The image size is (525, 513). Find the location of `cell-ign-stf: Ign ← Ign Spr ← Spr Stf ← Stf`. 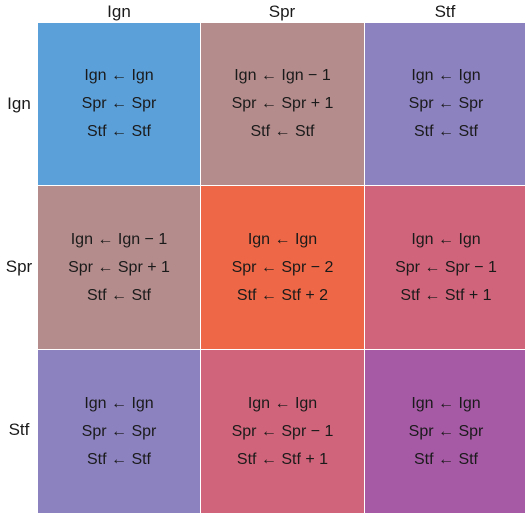

cell-ign-stf: Ign ← Ign Spr ← Spr Stf ← Stf is located at coordinates (445, 104).